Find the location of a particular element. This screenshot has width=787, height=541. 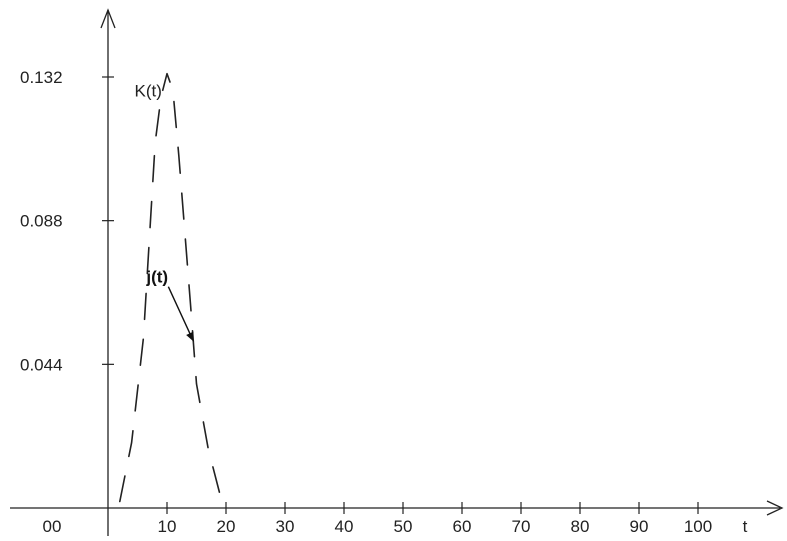

y-tick-label: 0.088 is located at coordinates (41, 221).